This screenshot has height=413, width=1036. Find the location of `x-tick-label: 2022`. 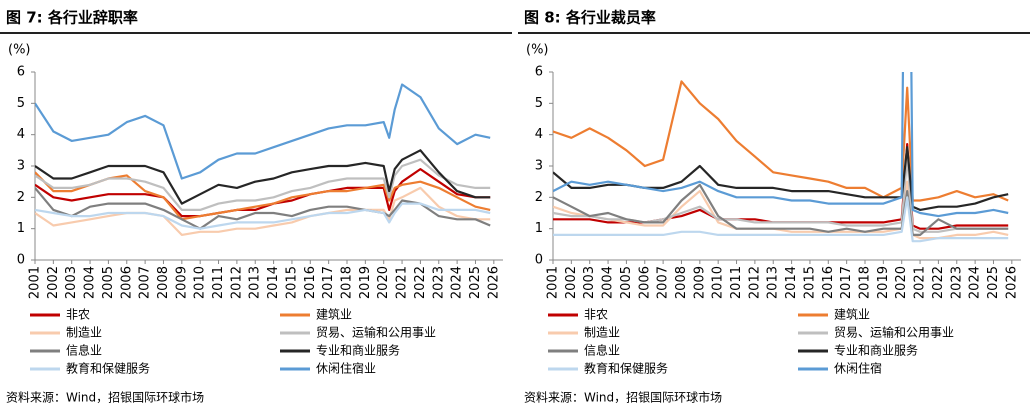

x-tick-label: 2022 is located at coordinates (938, 282).